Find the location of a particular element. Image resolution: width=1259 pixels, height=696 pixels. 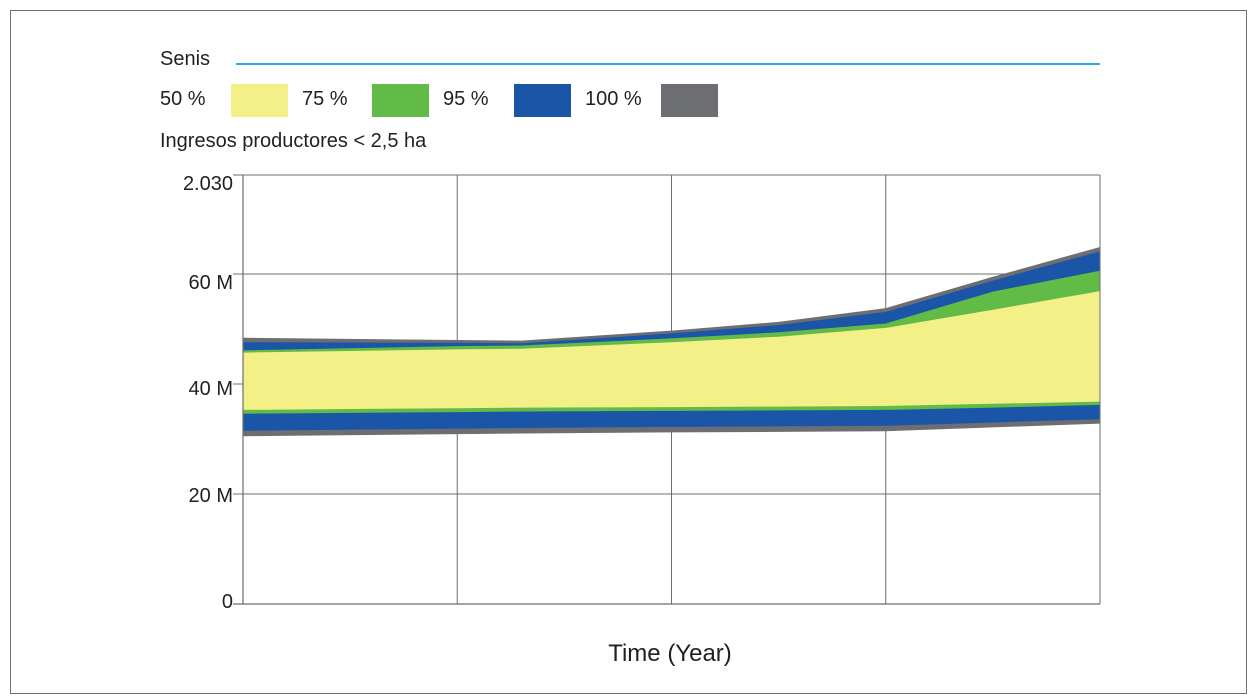

legend-label-95: 95 % is located at coordinates (466, 99).